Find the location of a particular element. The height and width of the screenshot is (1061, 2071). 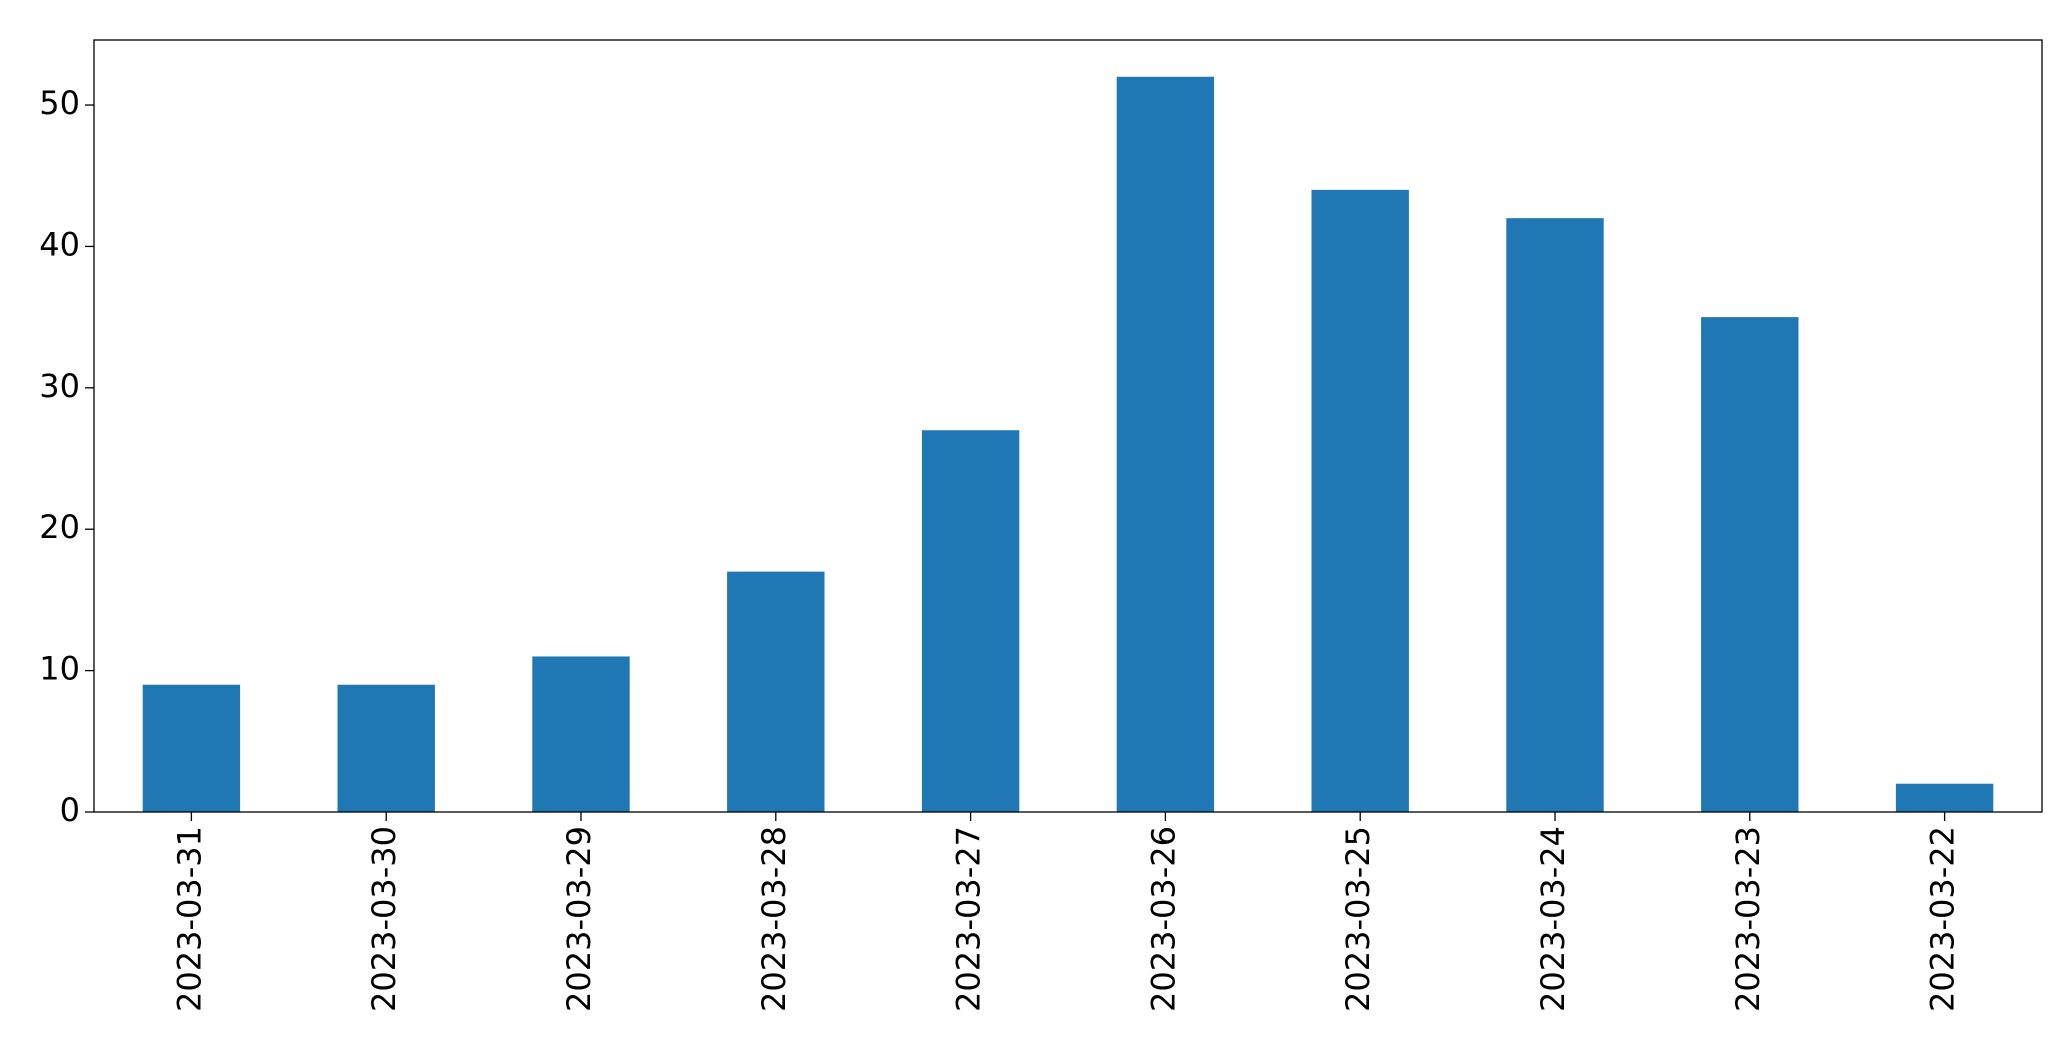

x-tick-label: 2023-03-29 is located at coordinates (579, 919).